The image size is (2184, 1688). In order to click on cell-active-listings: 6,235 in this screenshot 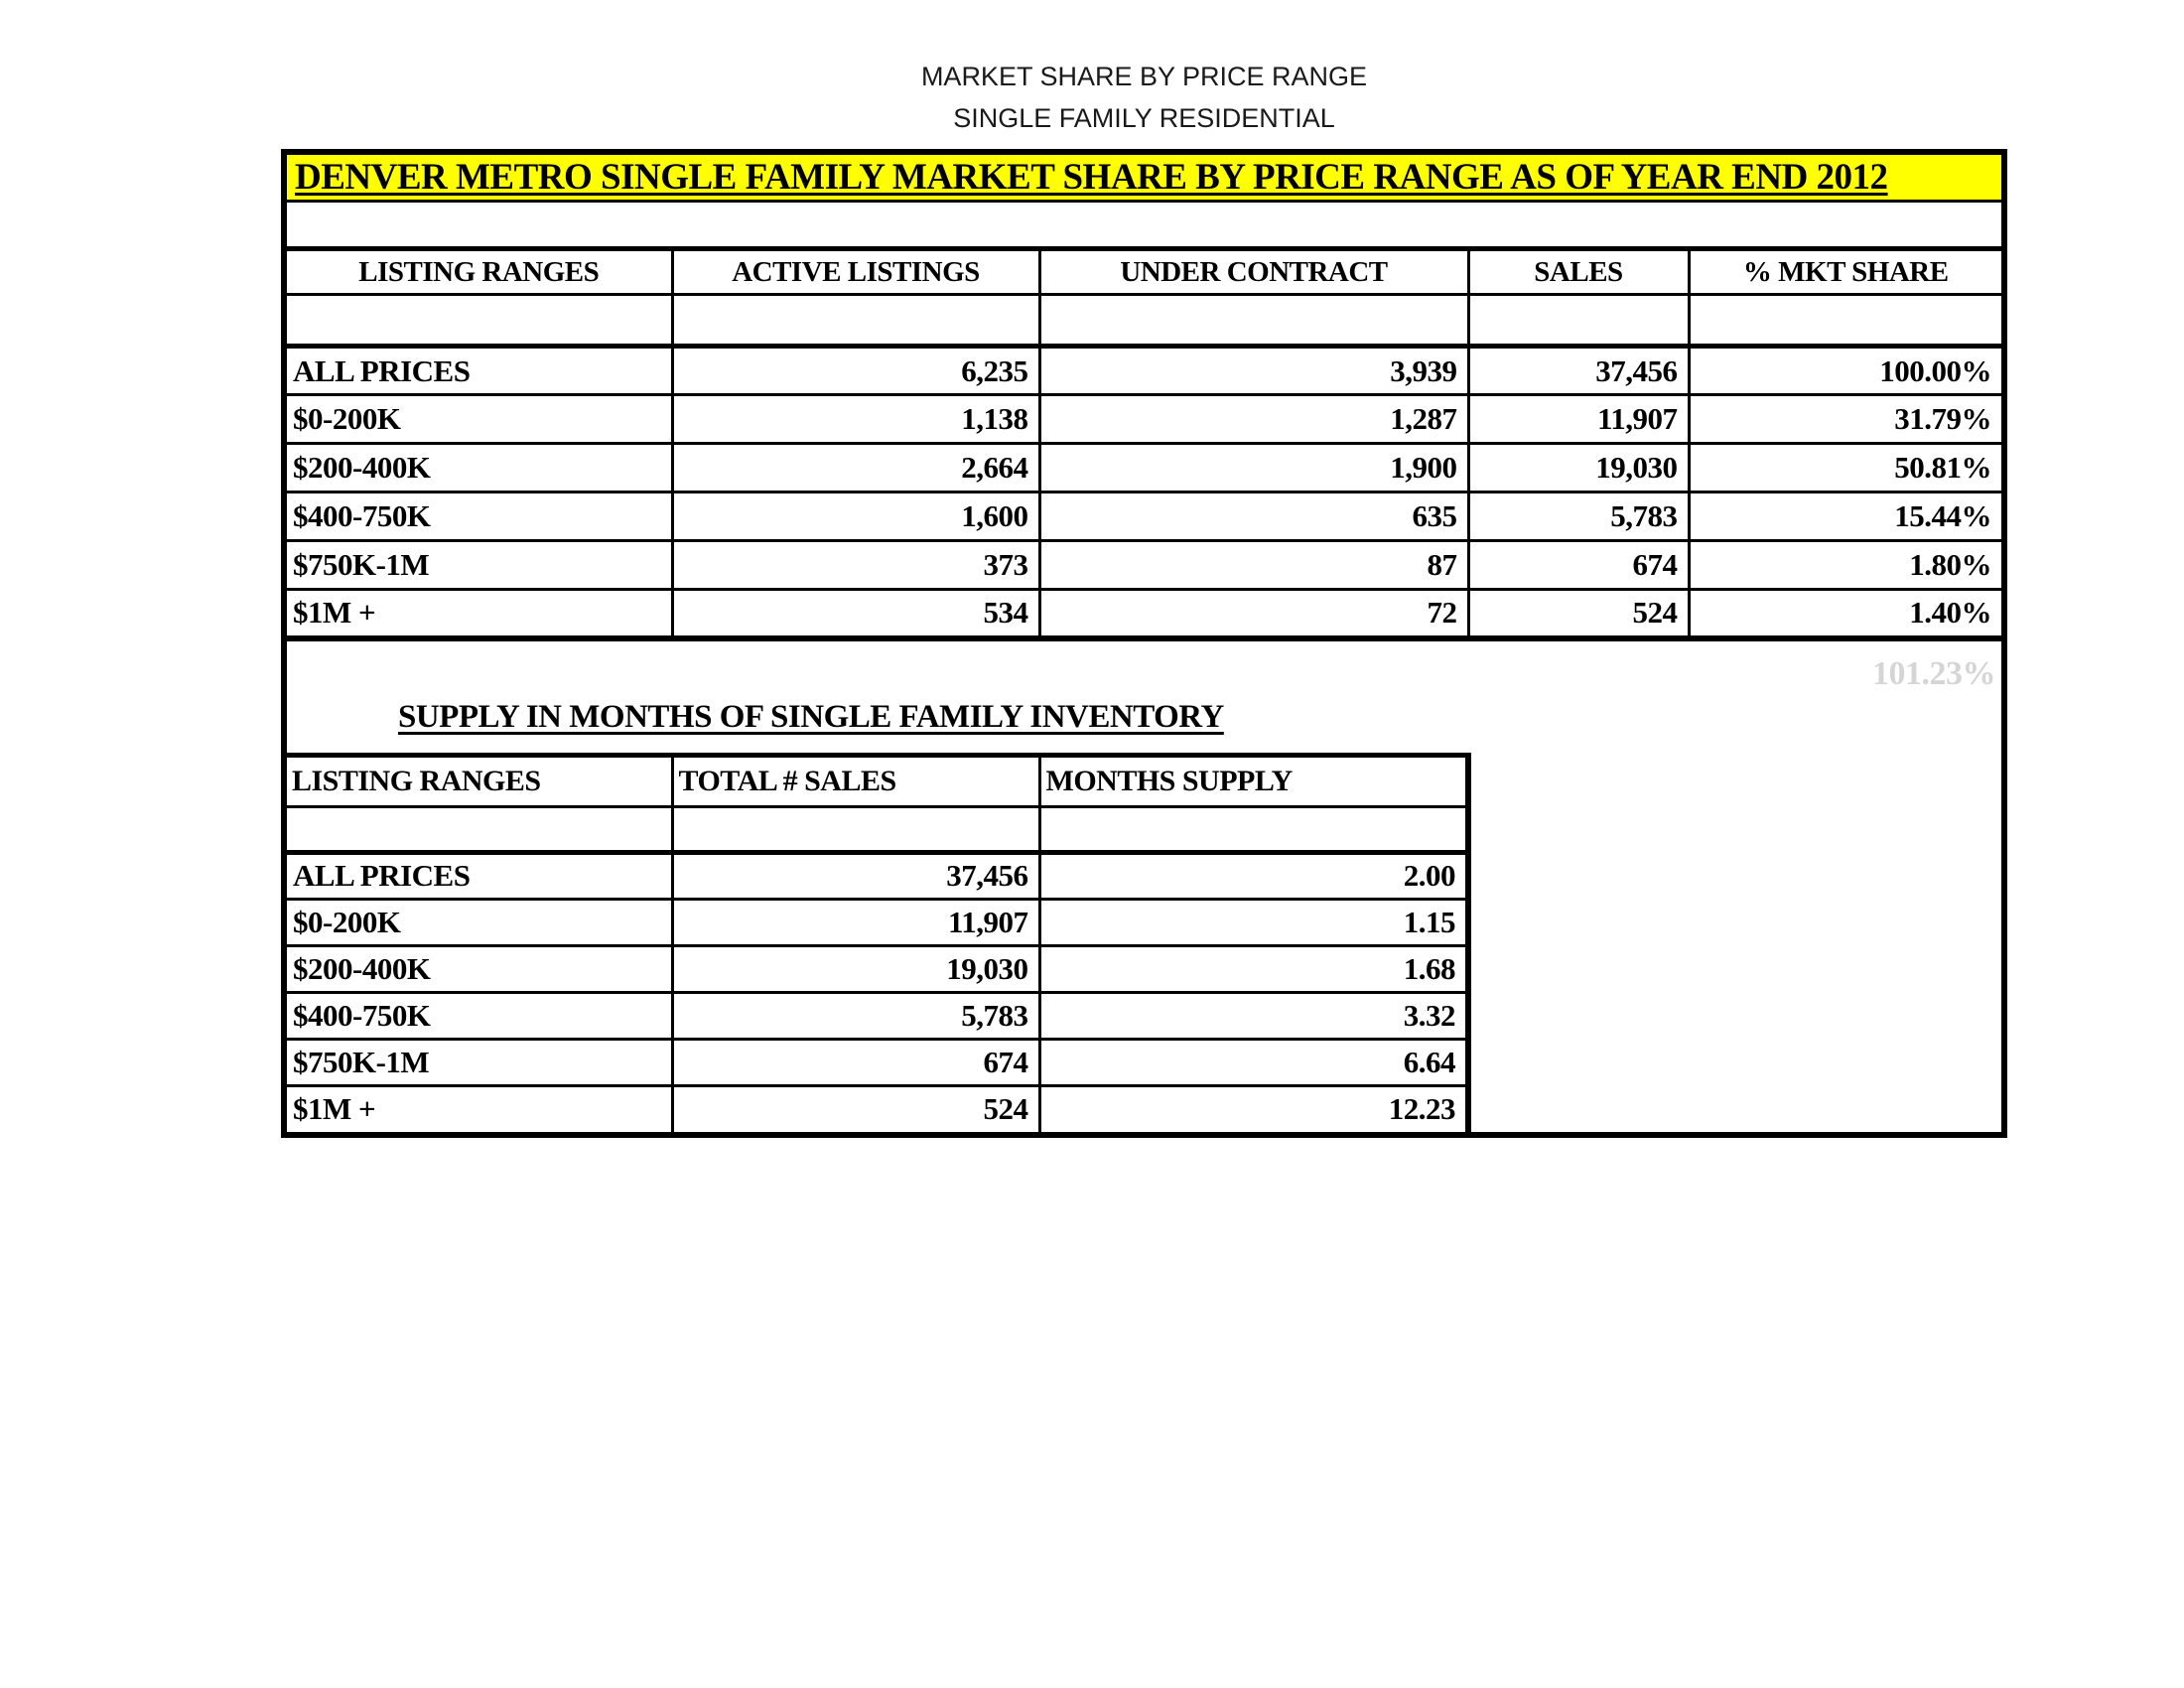, I will do `click(855, 370)`.